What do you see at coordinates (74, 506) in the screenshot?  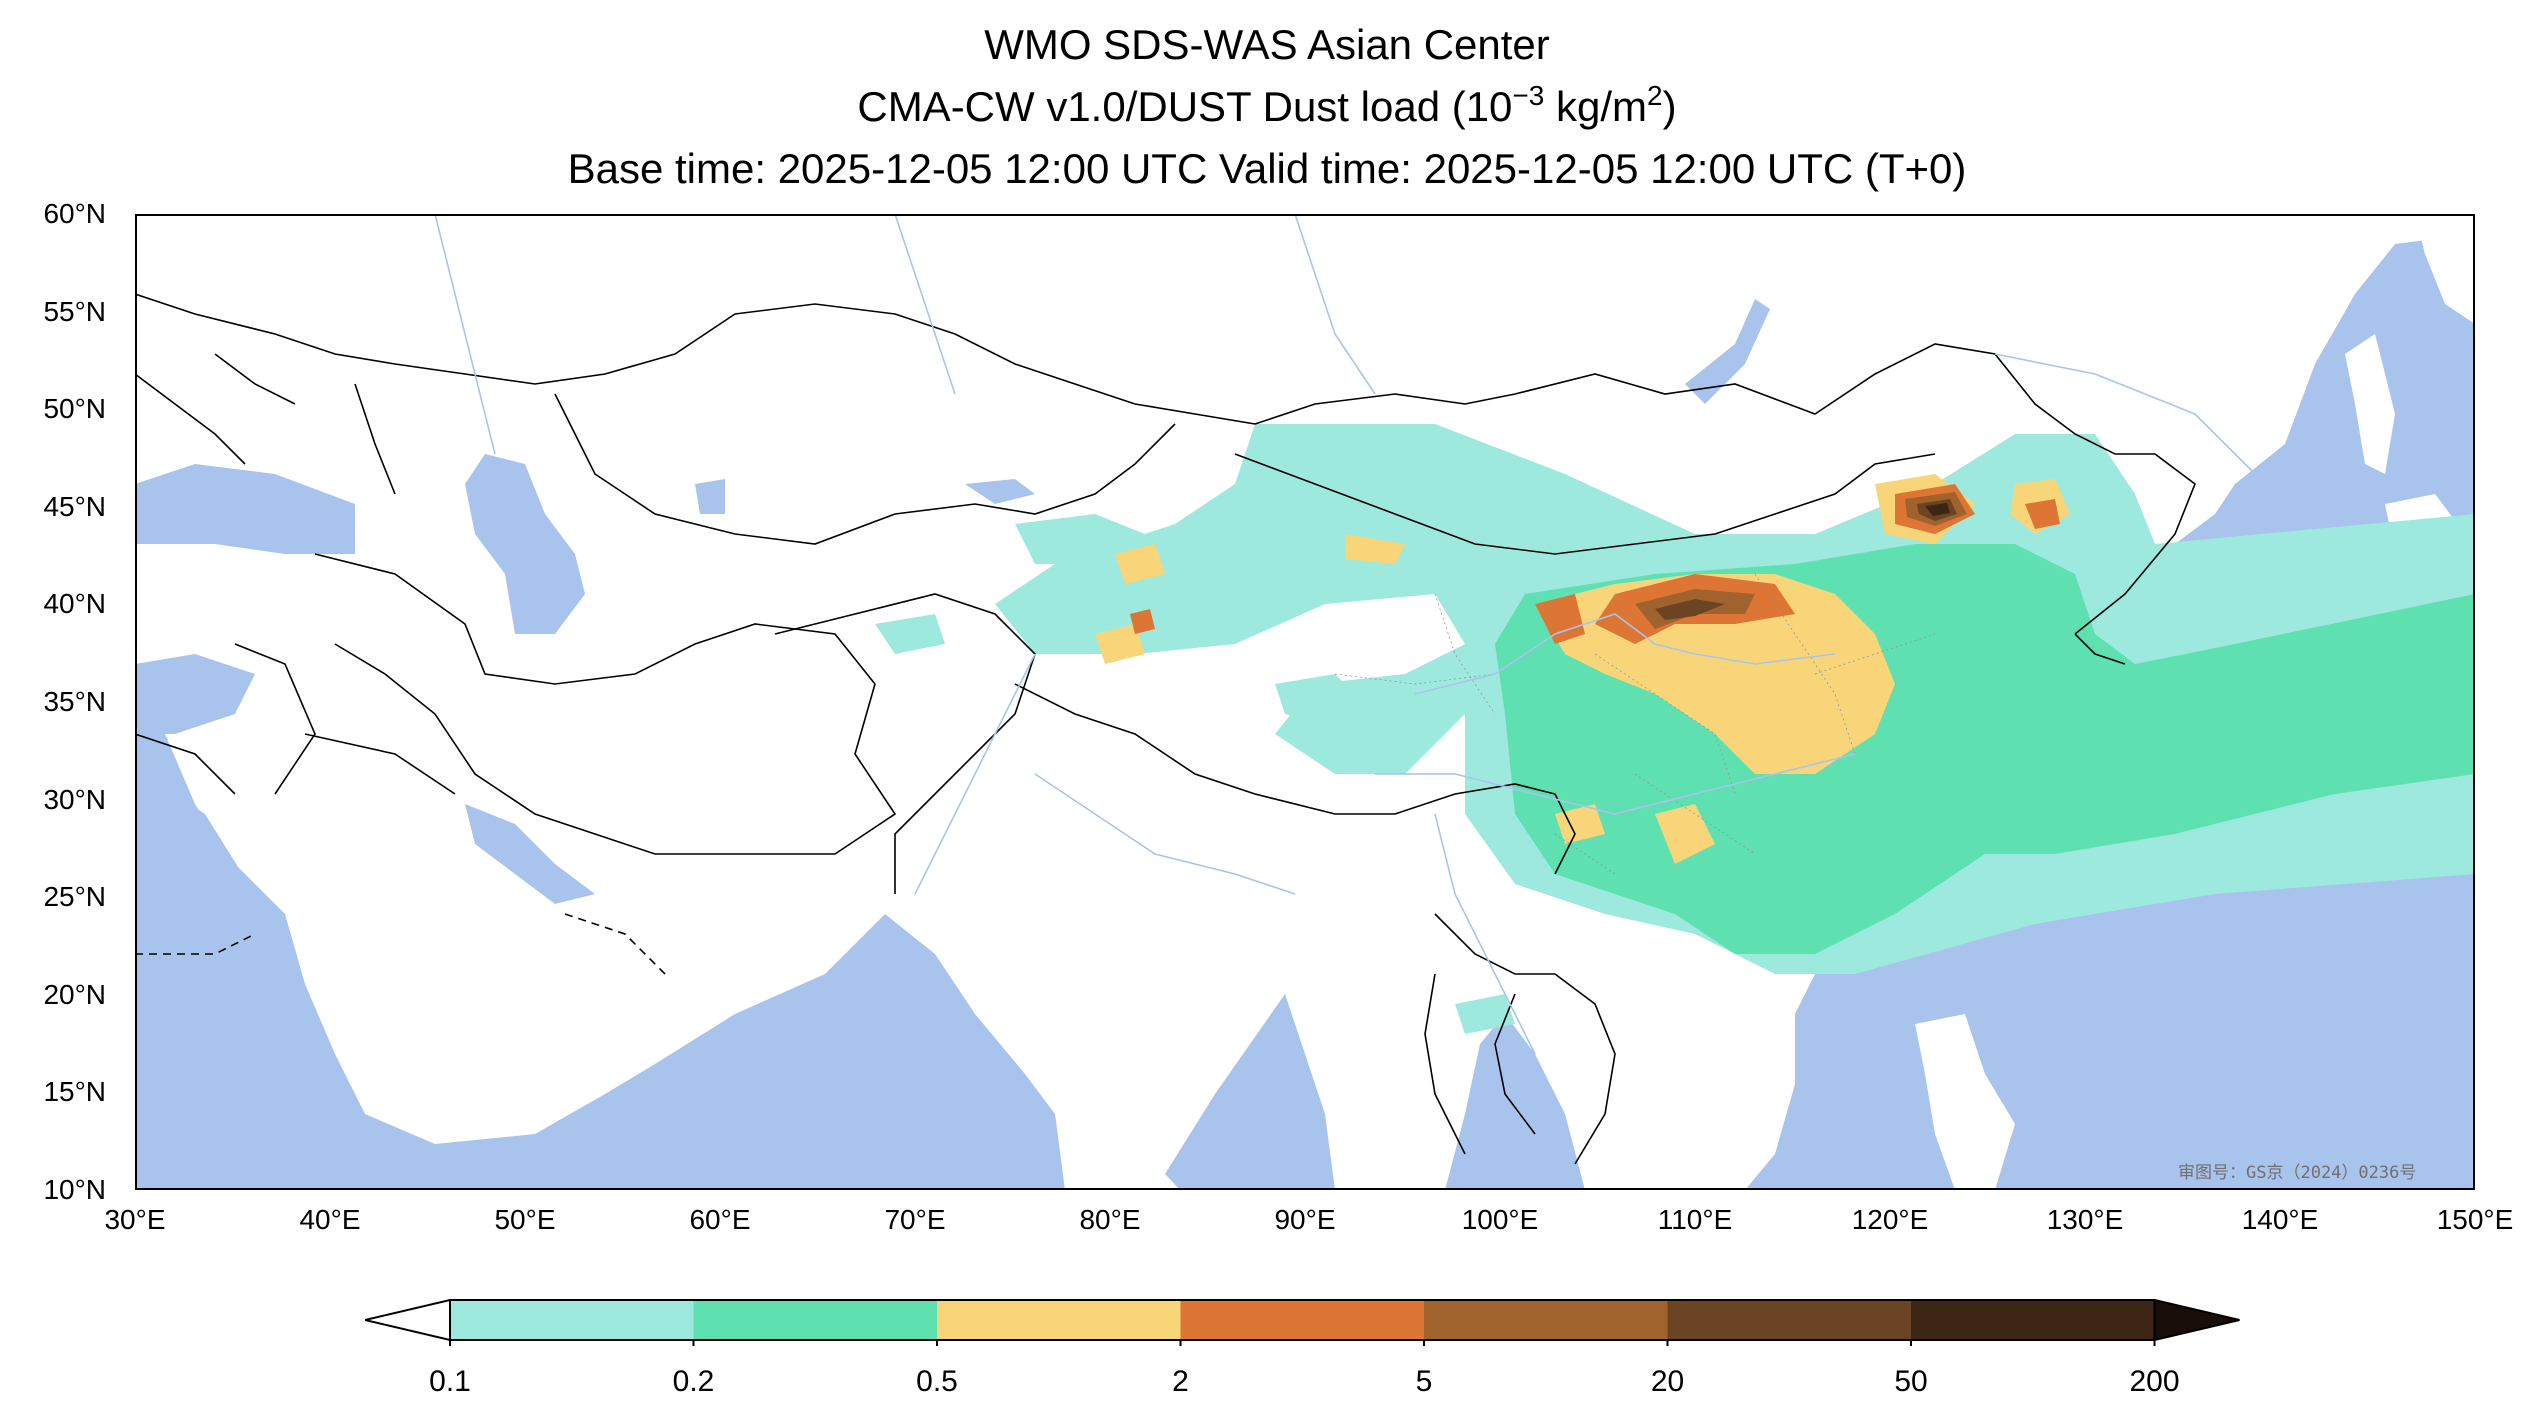 I see `y-tick-label: 45°N` at bounding box center [74, 506].